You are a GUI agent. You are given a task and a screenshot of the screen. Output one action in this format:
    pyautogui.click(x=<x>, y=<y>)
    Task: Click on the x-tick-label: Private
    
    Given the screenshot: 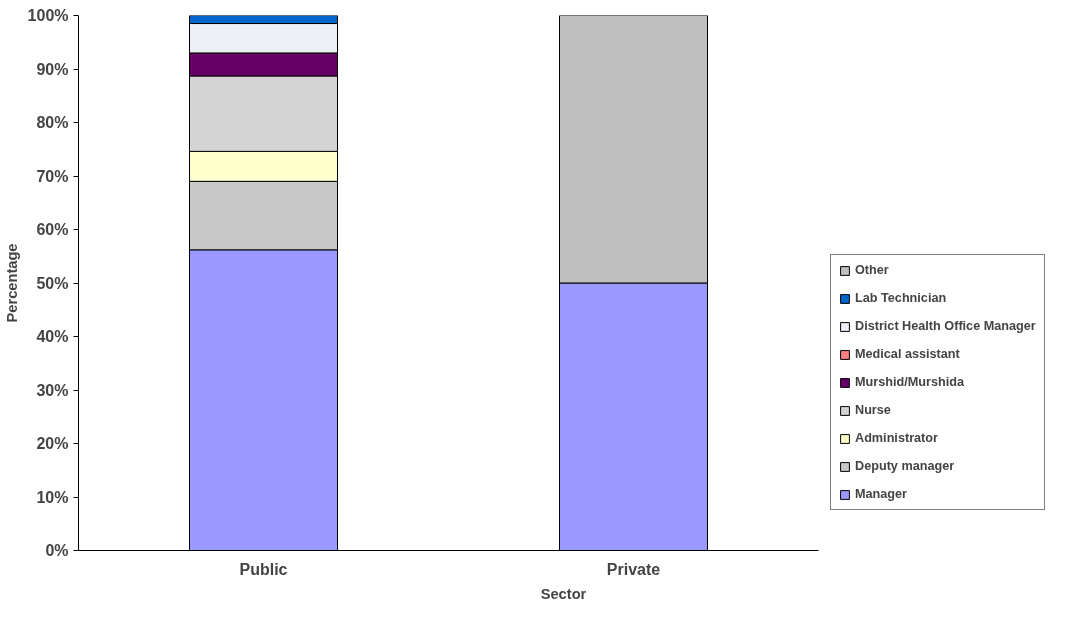 What is the action you would take?
    pyautogui.click(x=633, y=569)
    